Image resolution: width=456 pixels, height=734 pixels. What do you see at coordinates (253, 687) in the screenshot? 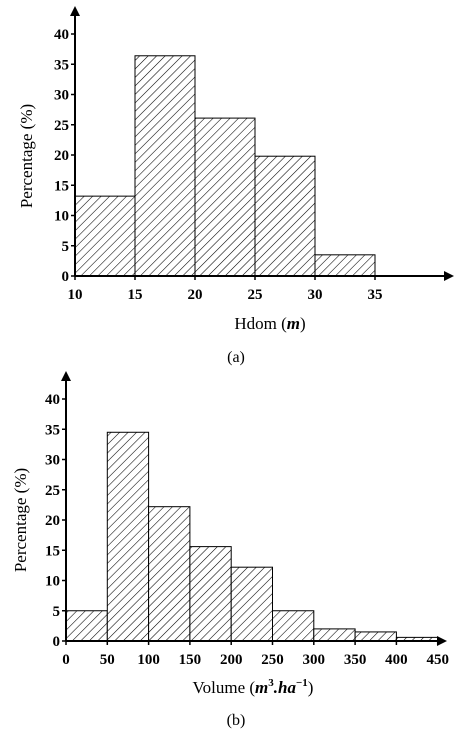
I see `x-axis-label-b: Volume (m3.ha−1)` at bounding box center [253, 687].